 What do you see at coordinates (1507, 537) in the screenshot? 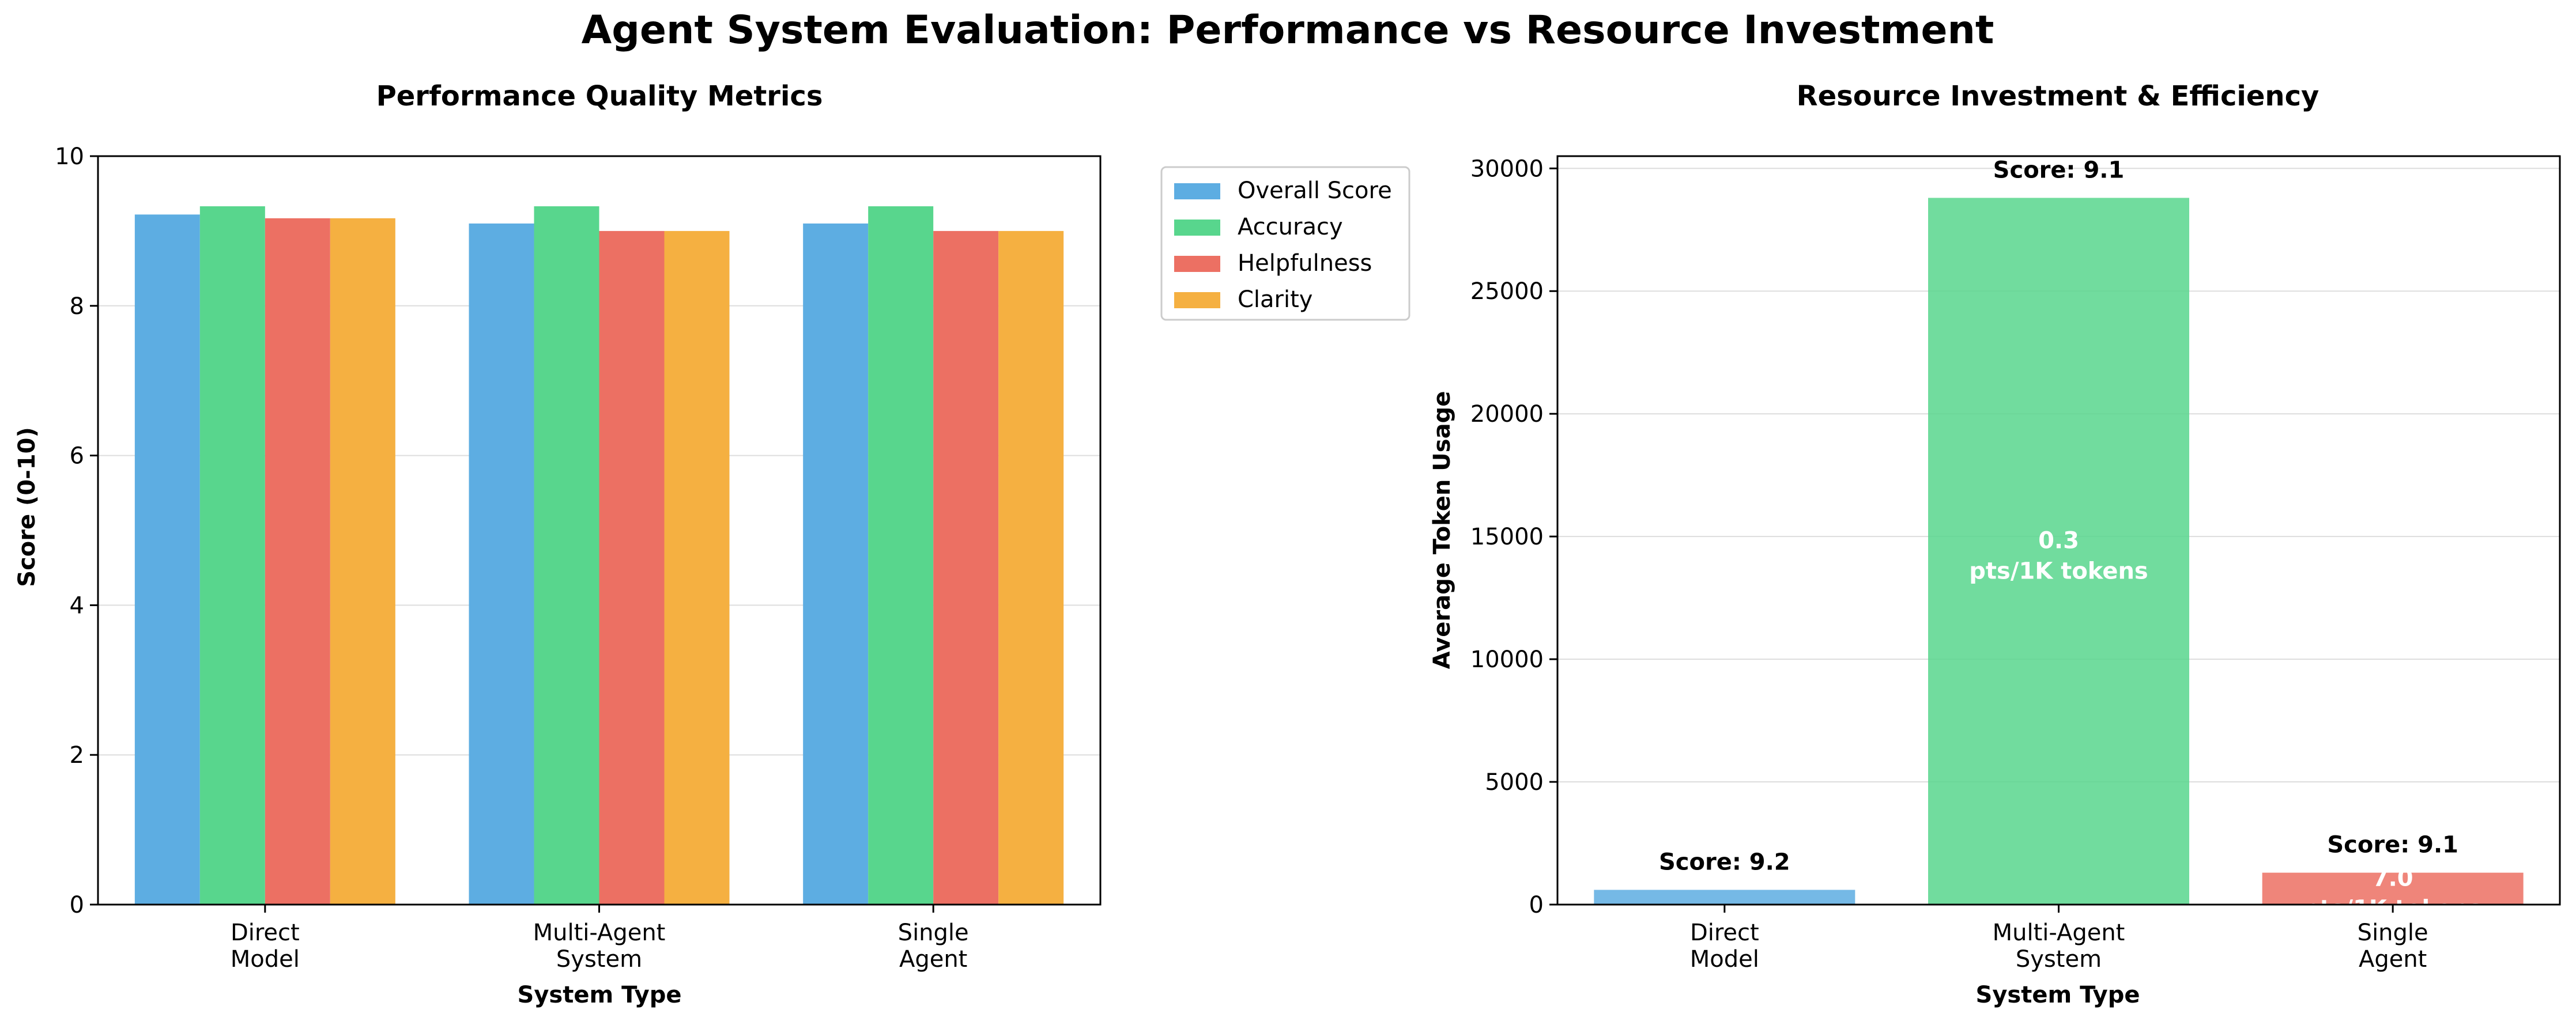
I see `resource-y-tick-label: 15000` at bounding box center [1507, 537].